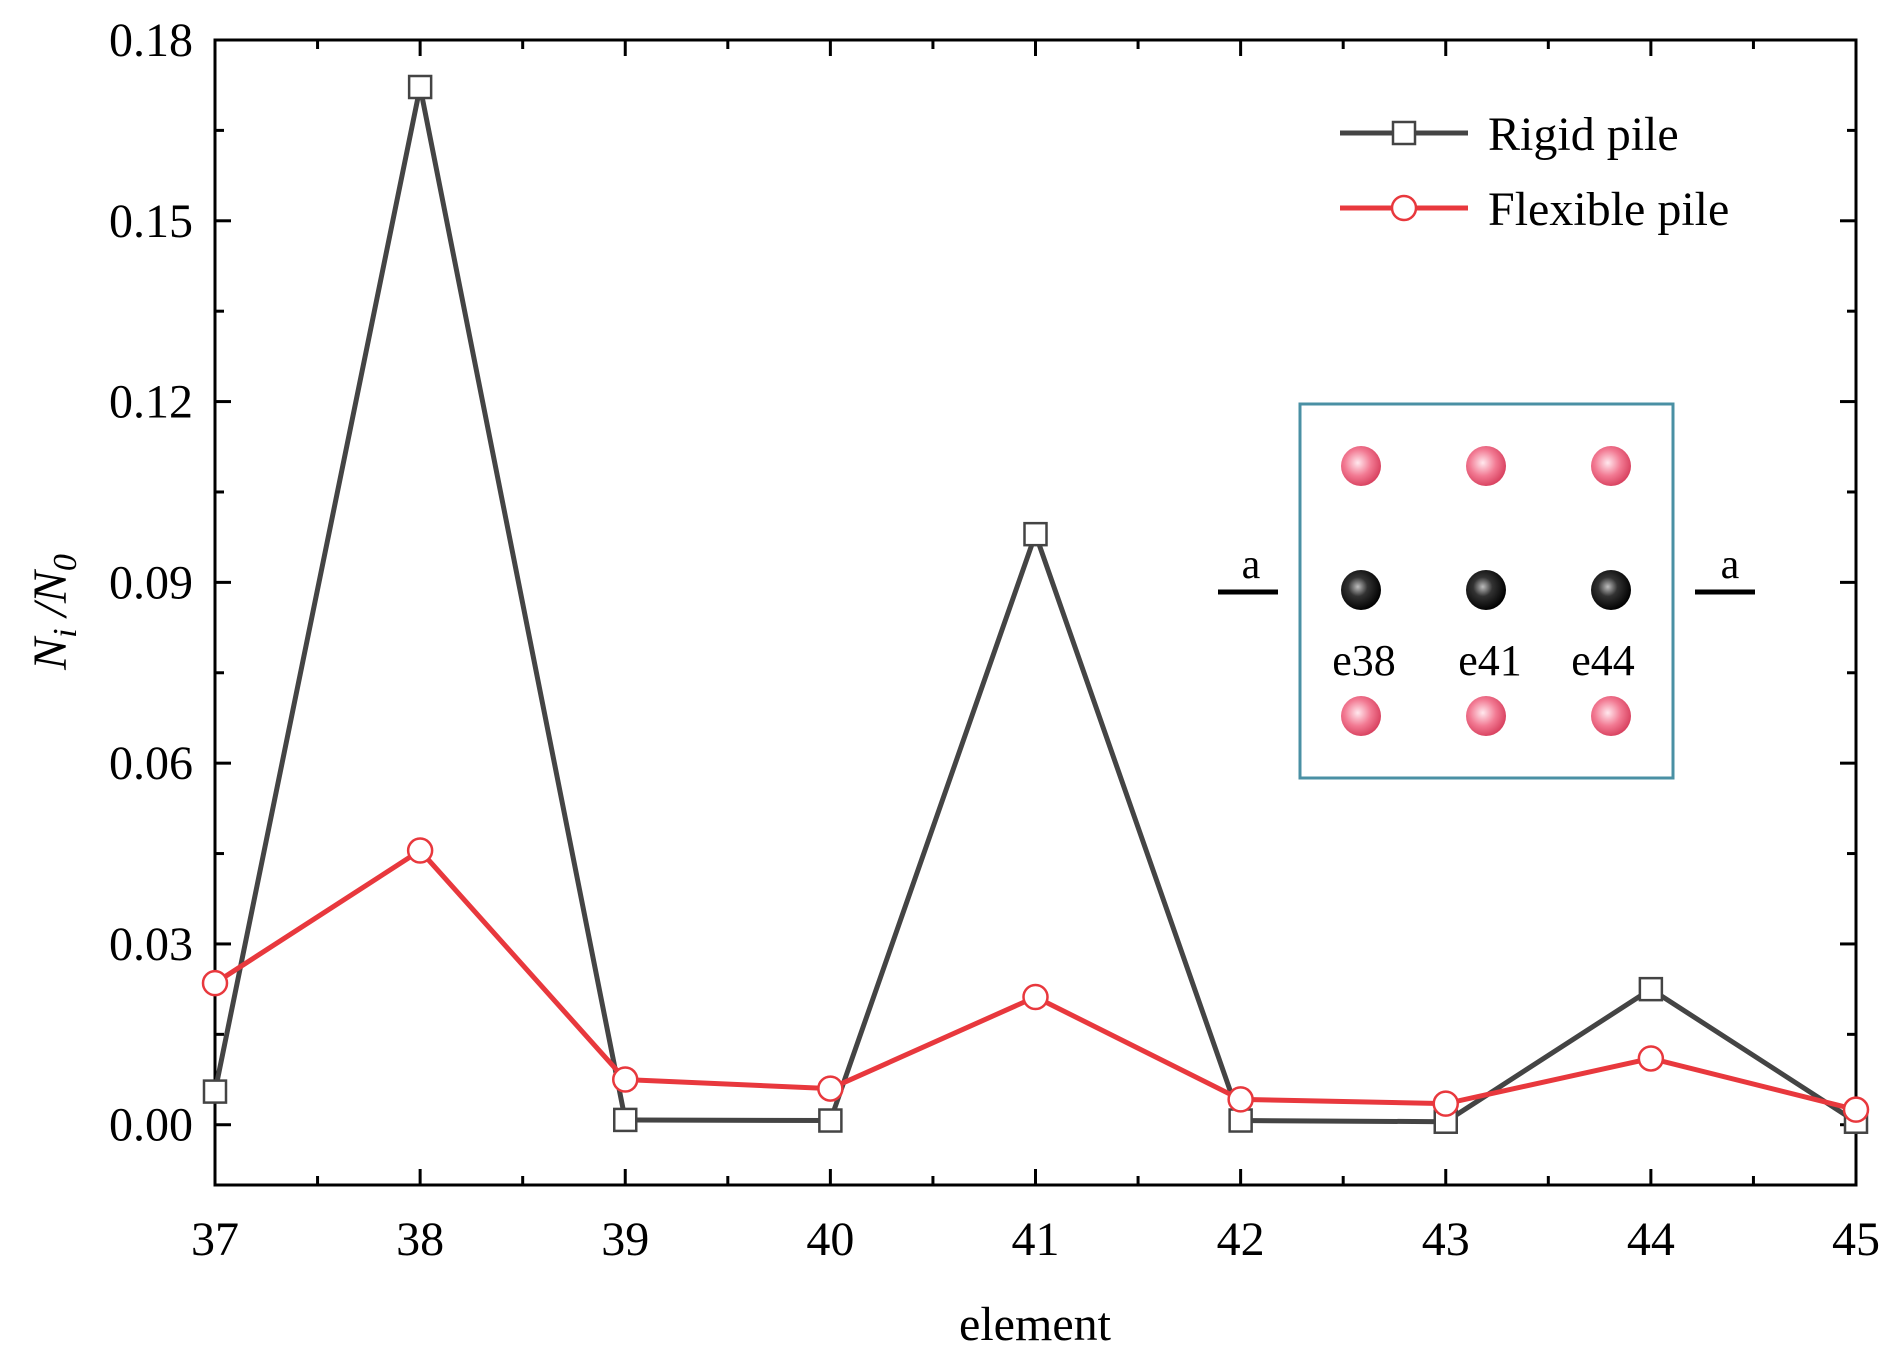  What do you see at coordinates (151, 944) in the screenshot?
I see `y-tick-label: 0.03` at bounding box center [151, 944].